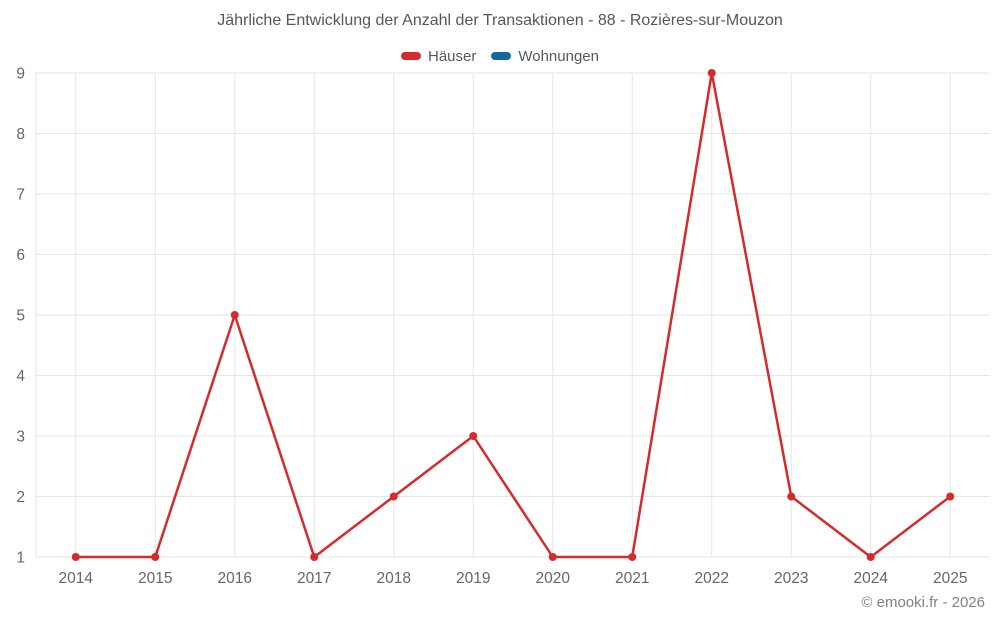 This screenshot has width=1000, height=625. I want to click on copyright-footer: © emooki.fr - 2026, so click(923, 602).